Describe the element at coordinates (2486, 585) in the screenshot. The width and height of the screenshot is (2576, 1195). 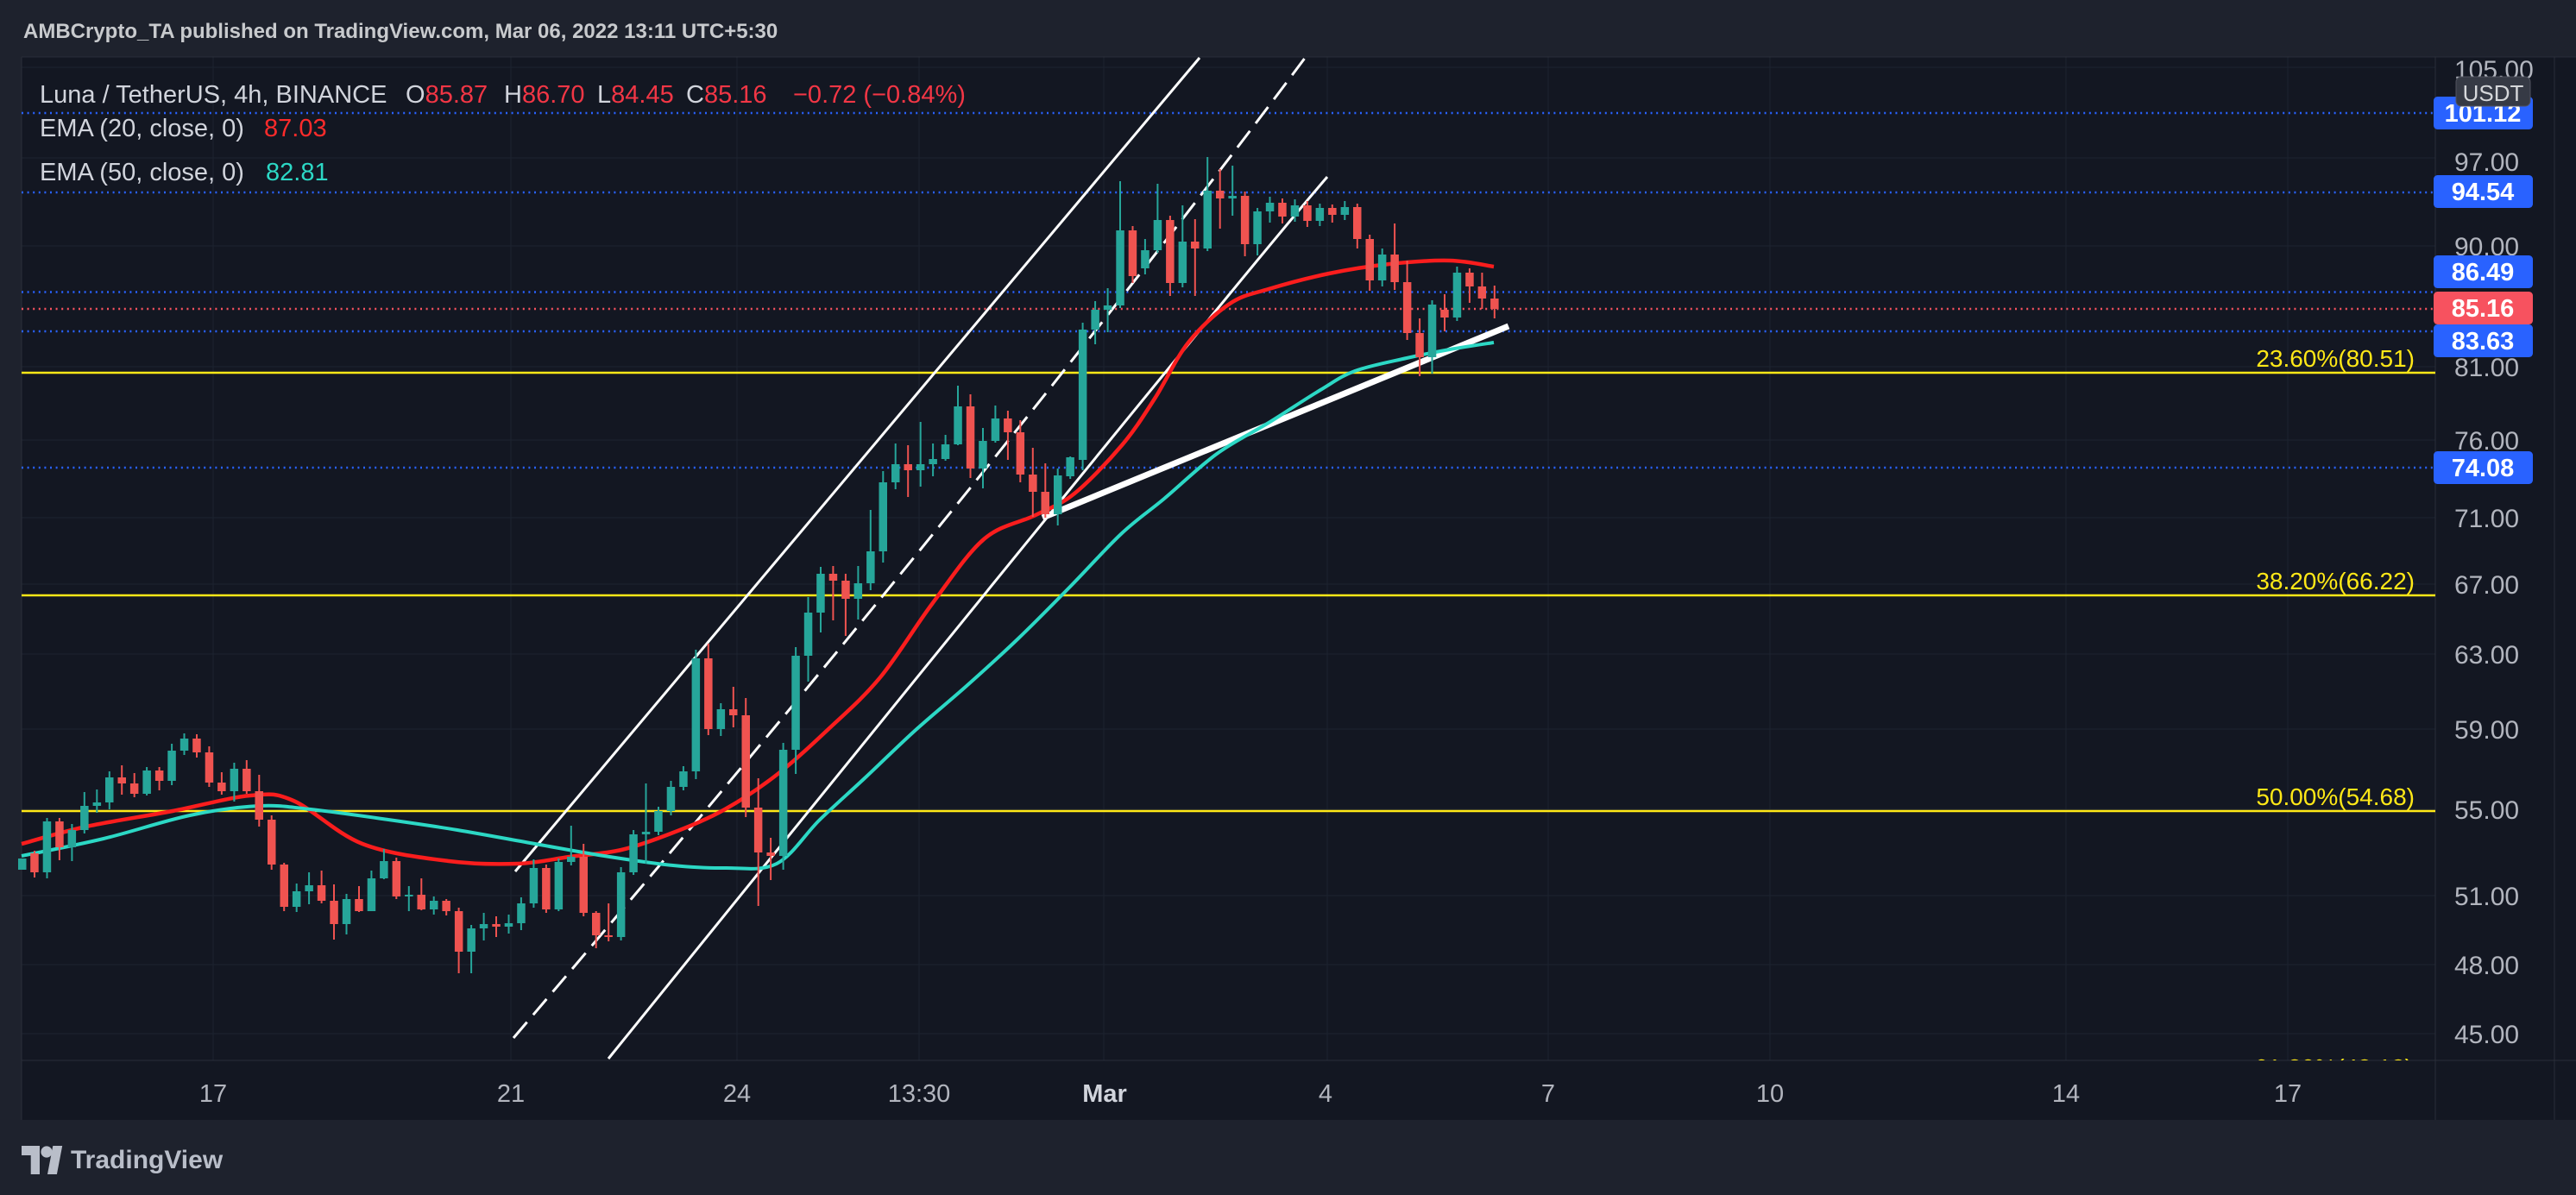
I see `svg-text: 67.00` at that location.